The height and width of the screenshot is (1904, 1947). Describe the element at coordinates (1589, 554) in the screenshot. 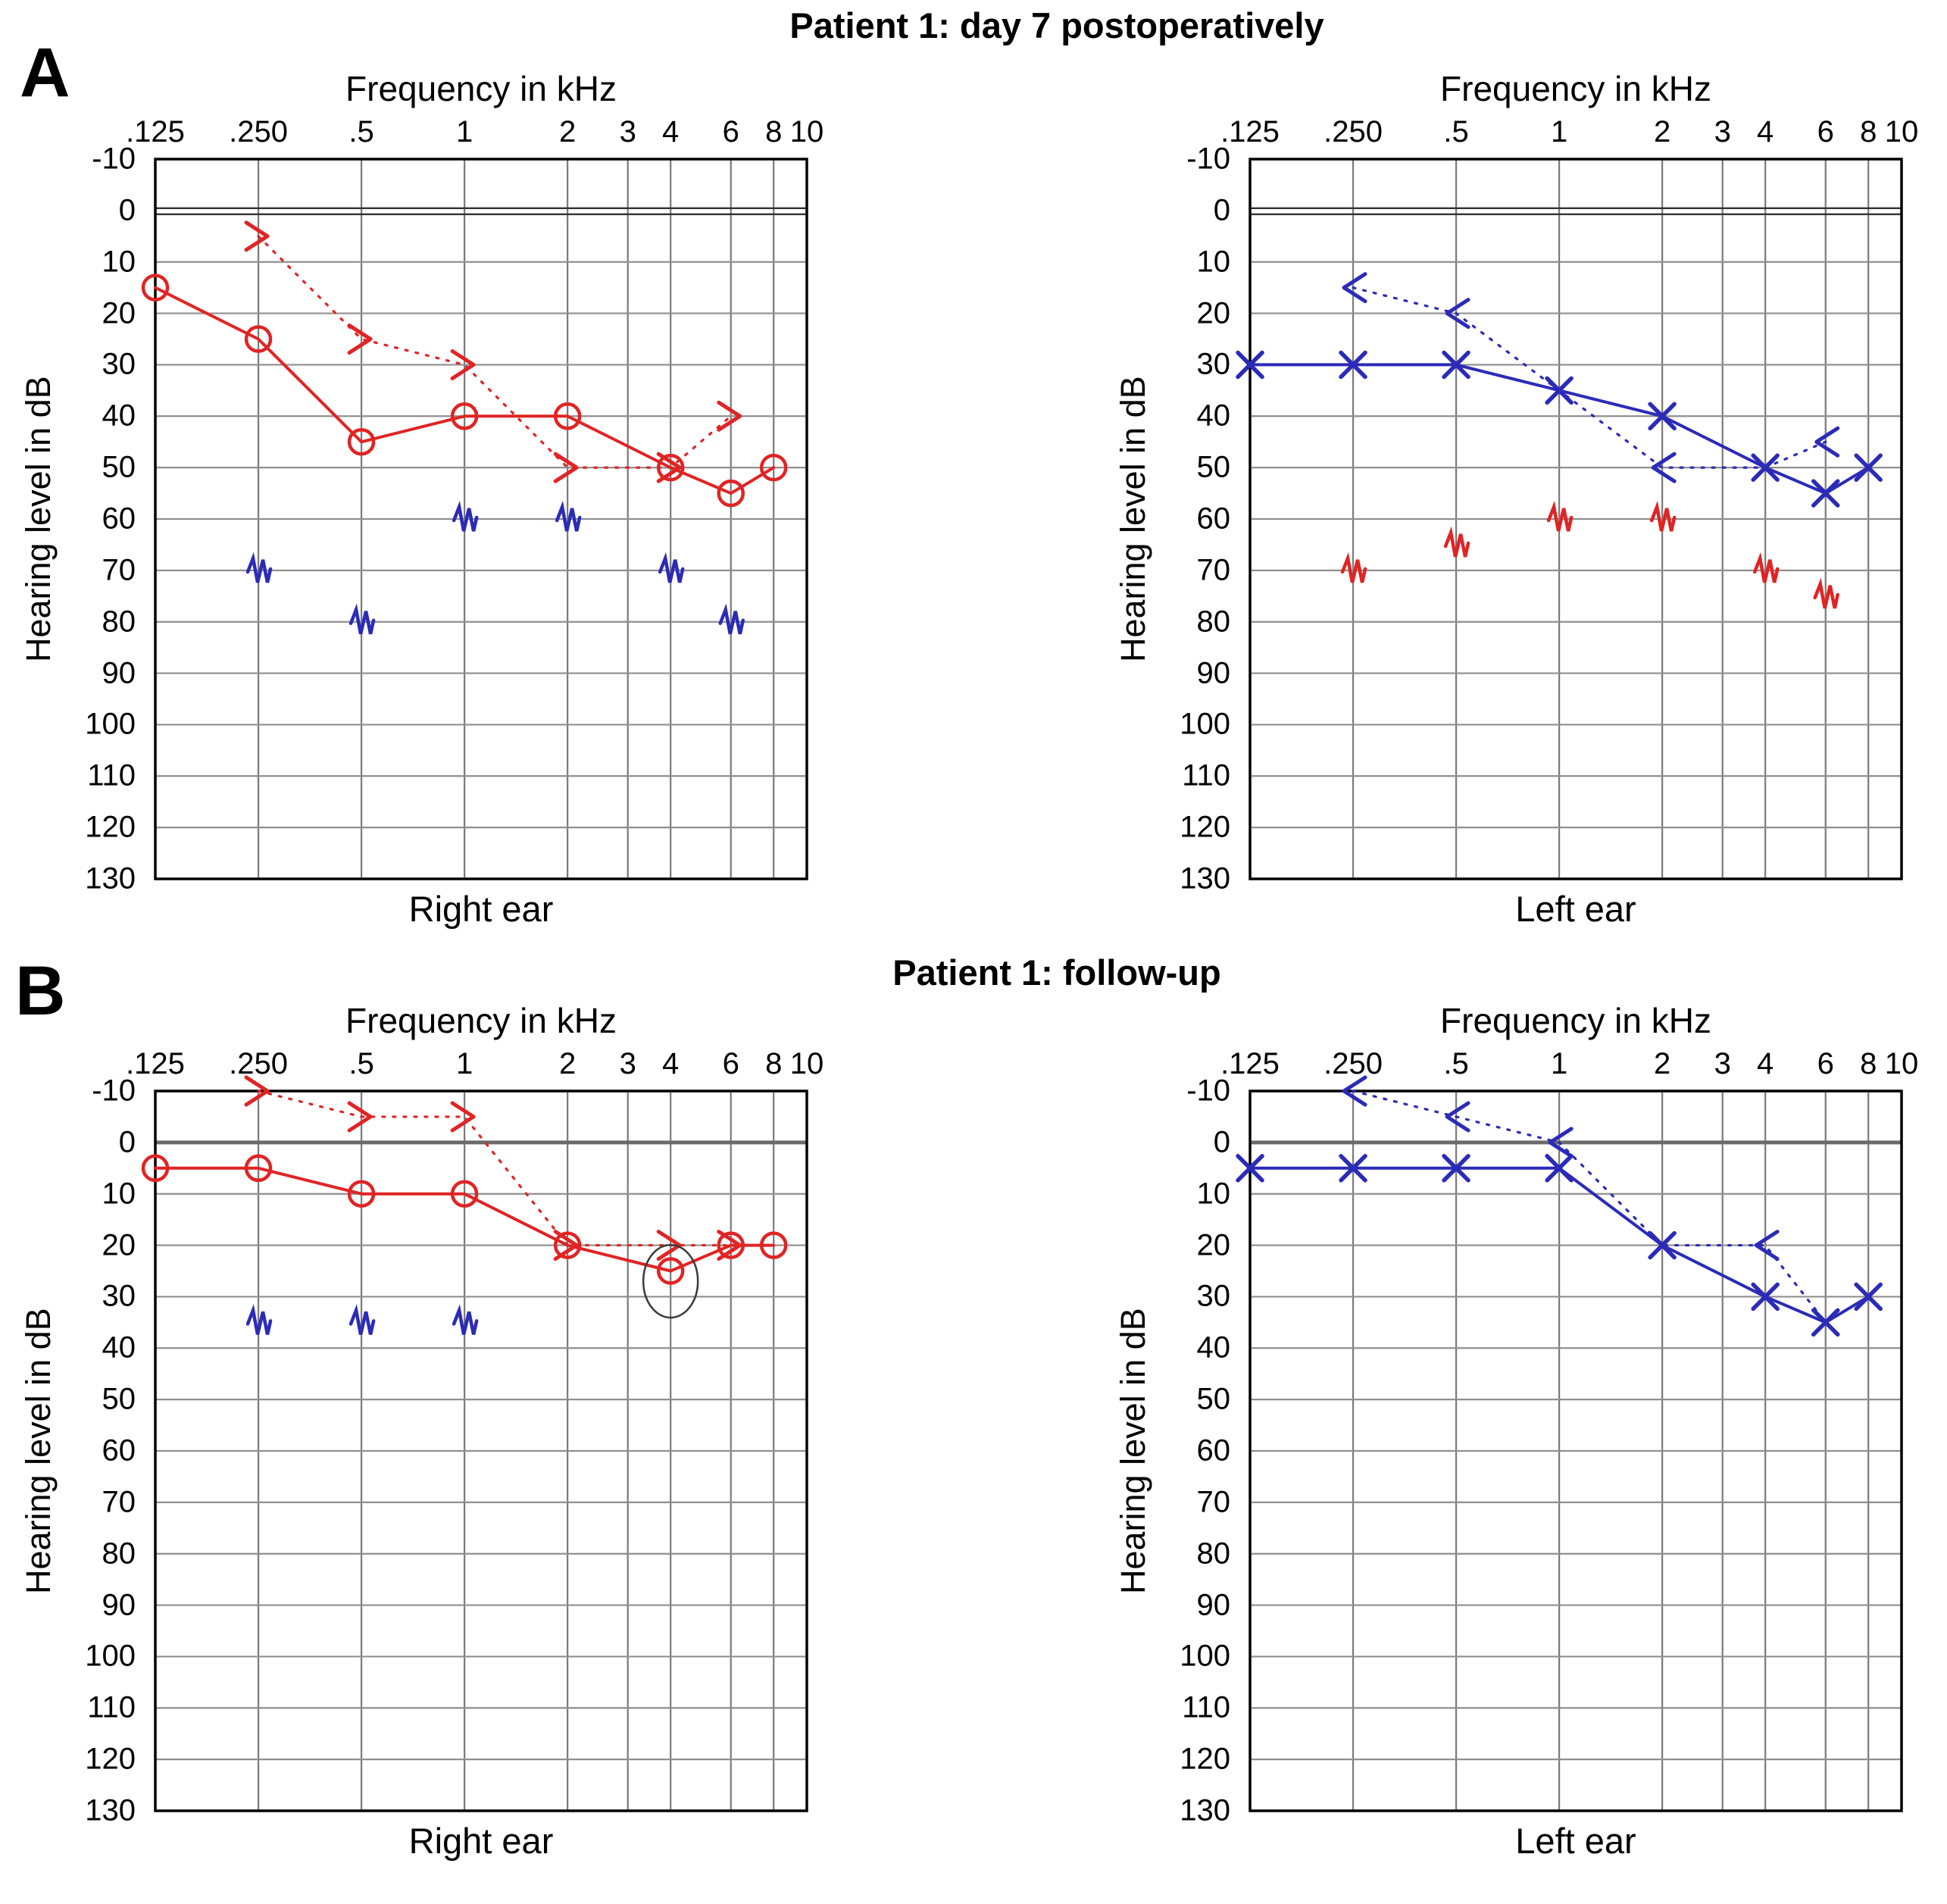

I see `series-masking-noise-contralateral` at that location.